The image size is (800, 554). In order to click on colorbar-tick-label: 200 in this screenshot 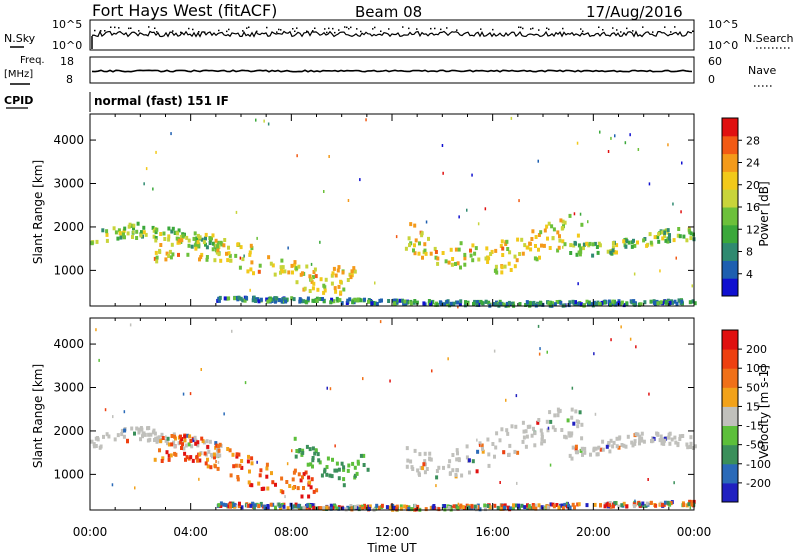, I will do `click(756, 349)`.